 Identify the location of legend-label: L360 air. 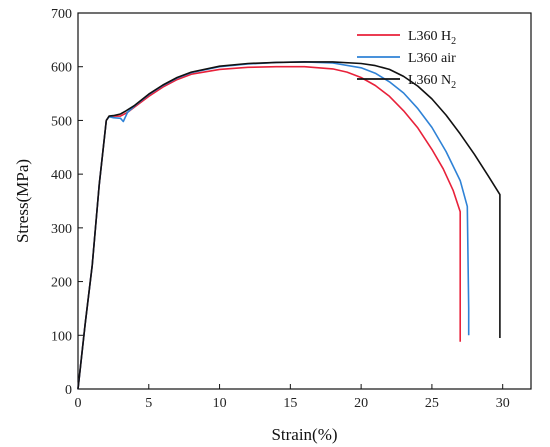
(432, 58).